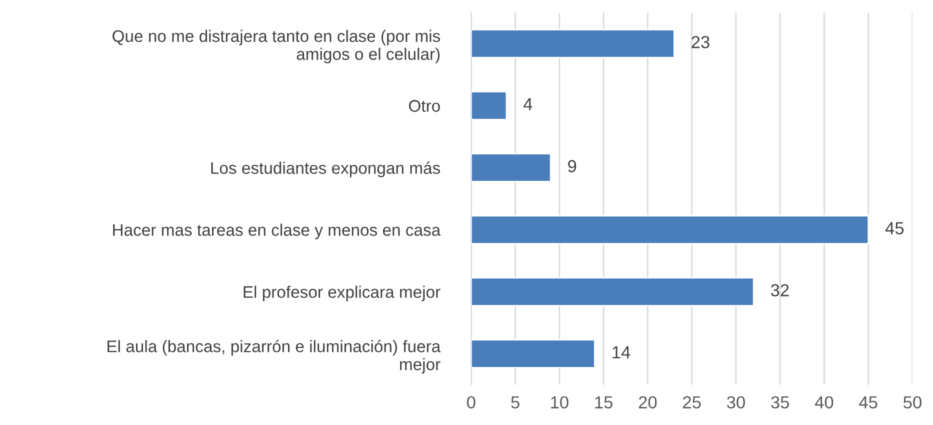 This screenshot has width=933, height=425. Describe the element at coordinates (735, 402) in the screenshot. I see `x-tick-label: 30` at that location.